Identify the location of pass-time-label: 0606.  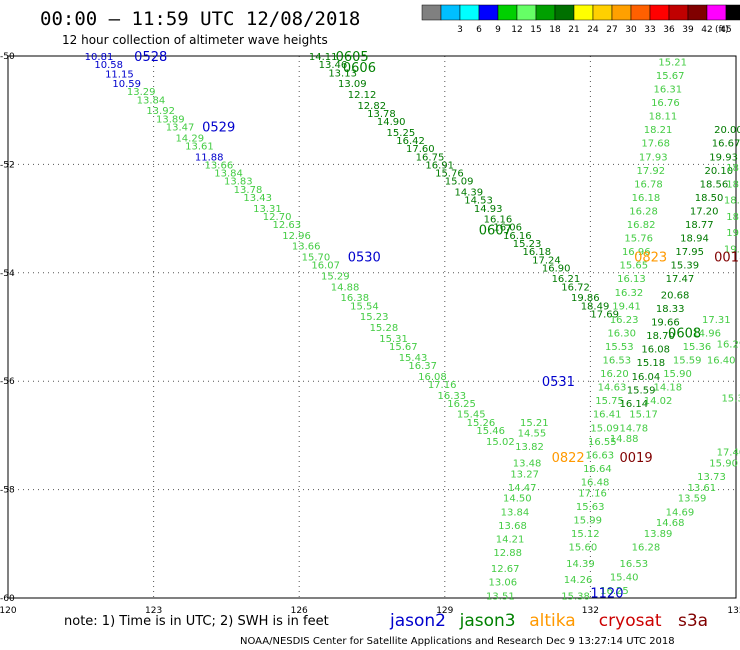
(359, 68).